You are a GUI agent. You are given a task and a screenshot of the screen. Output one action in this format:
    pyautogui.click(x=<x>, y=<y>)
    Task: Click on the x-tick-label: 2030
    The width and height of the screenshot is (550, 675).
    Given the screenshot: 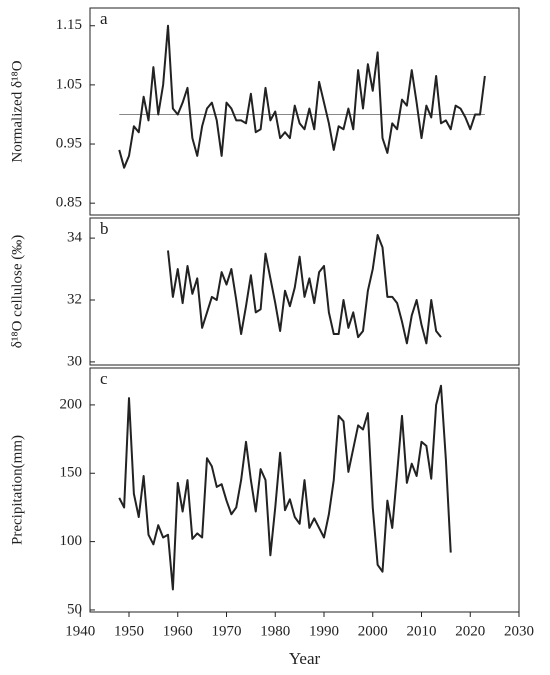 What is the action you would take?
    pyautogui.click(x=519, y=631)
    